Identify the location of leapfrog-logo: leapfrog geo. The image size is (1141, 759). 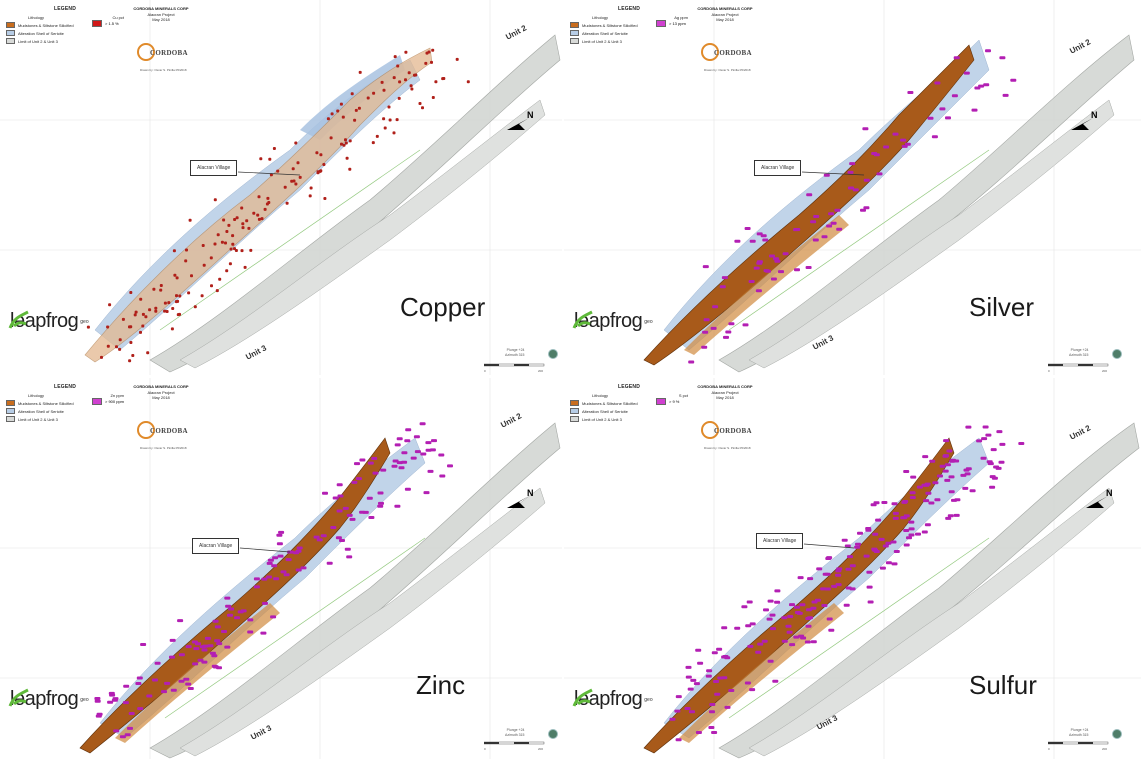
(612, 699).